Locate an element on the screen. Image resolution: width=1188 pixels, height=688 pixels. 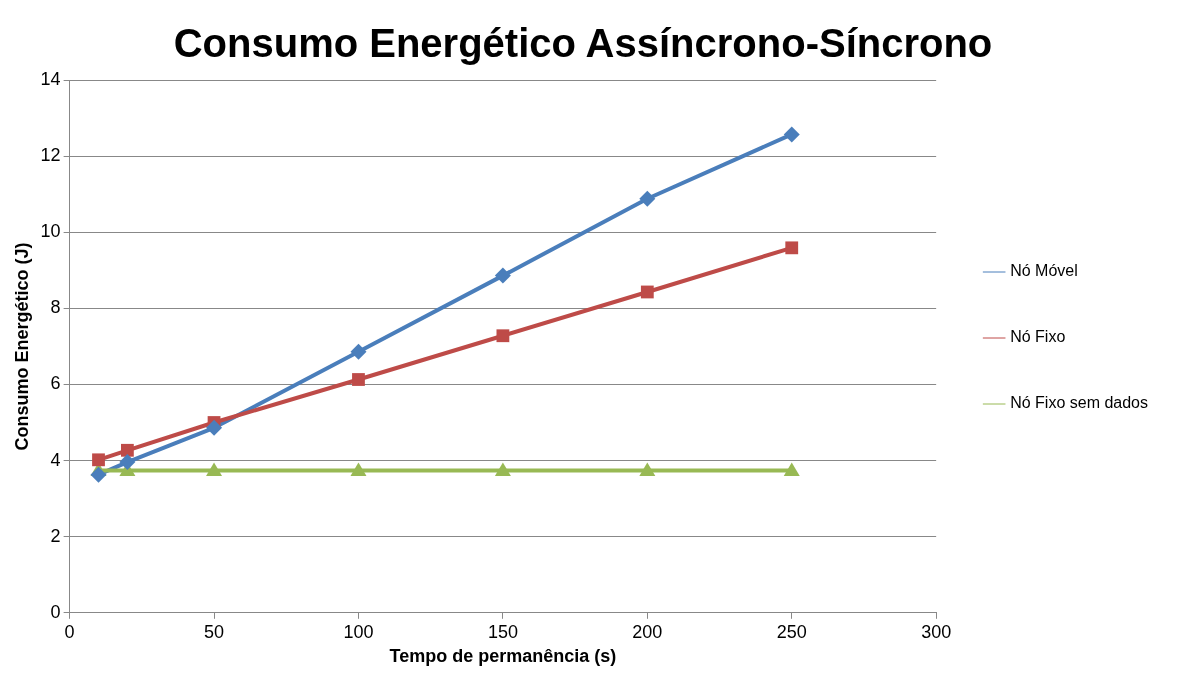
legend-label: Nó Fixo is located at coordinates (1038, 337).